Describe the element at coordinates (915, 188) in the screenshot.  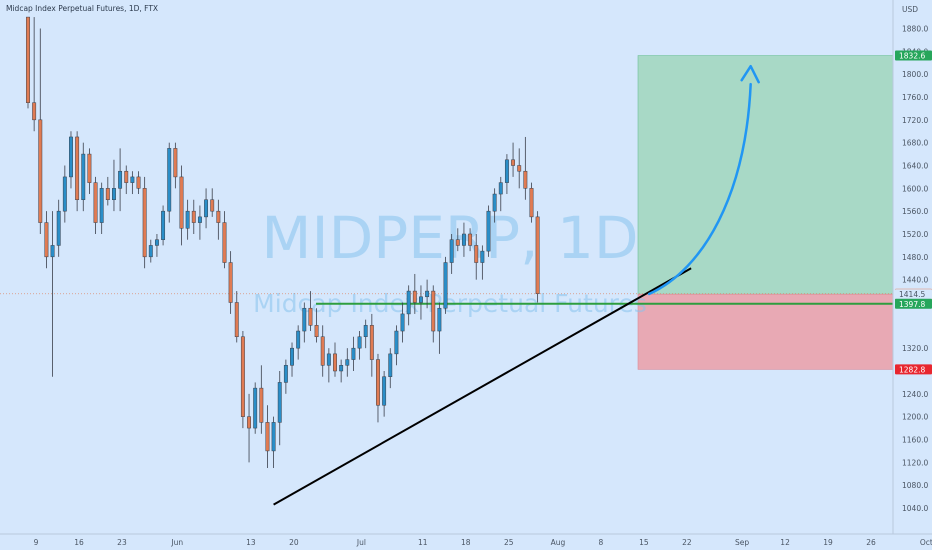
I see `price-tick-label: 1600.0` at that location.